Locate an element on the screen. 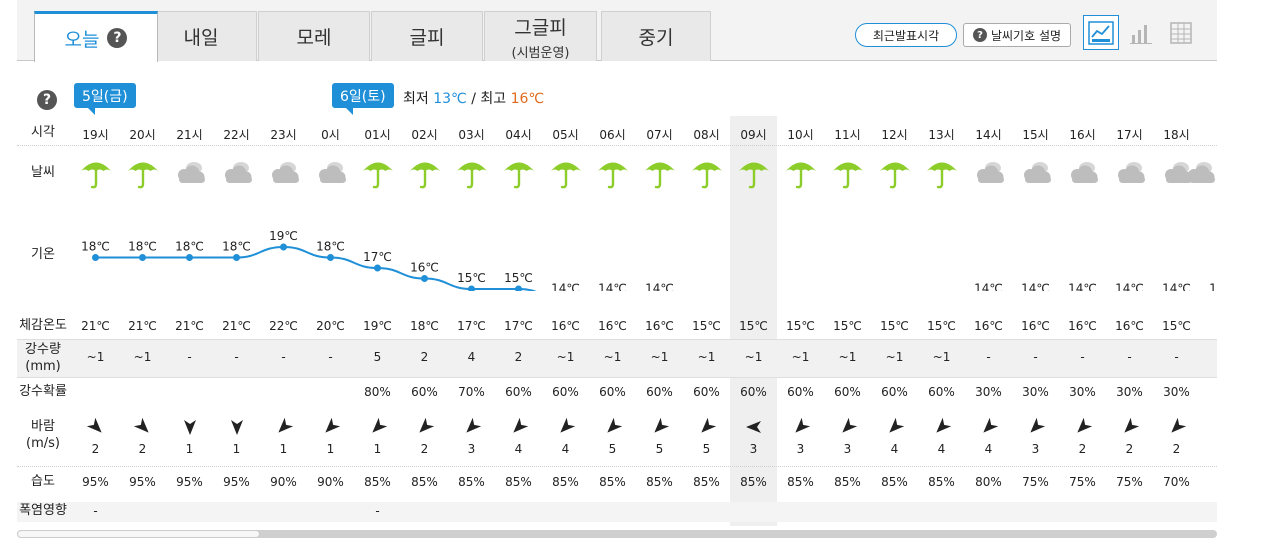 This screenshot has width=1261, height=538. temperature-line is located at coordinates (316, 268).